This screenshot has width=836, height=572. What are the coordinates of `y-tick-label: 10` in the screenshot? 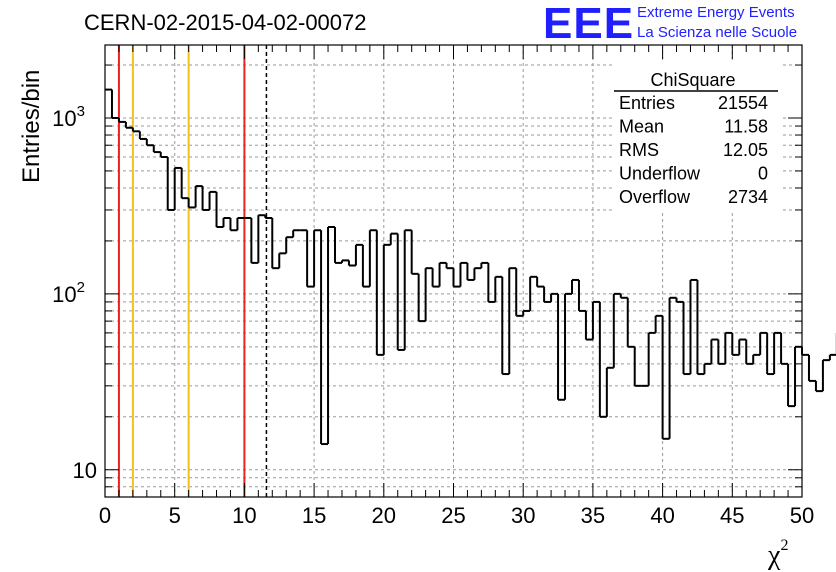 It's located at (85, 470).